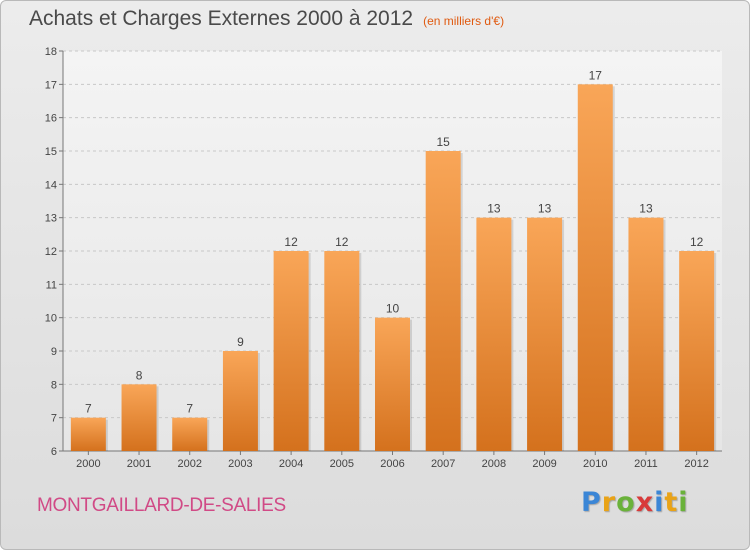 Image resolution: width=750 pixels, height=550 pixels. What do you see at coordinates (494, 464) in the screenshot?
I see `x-tick-label: 2008` at bounding box center [494, 464].